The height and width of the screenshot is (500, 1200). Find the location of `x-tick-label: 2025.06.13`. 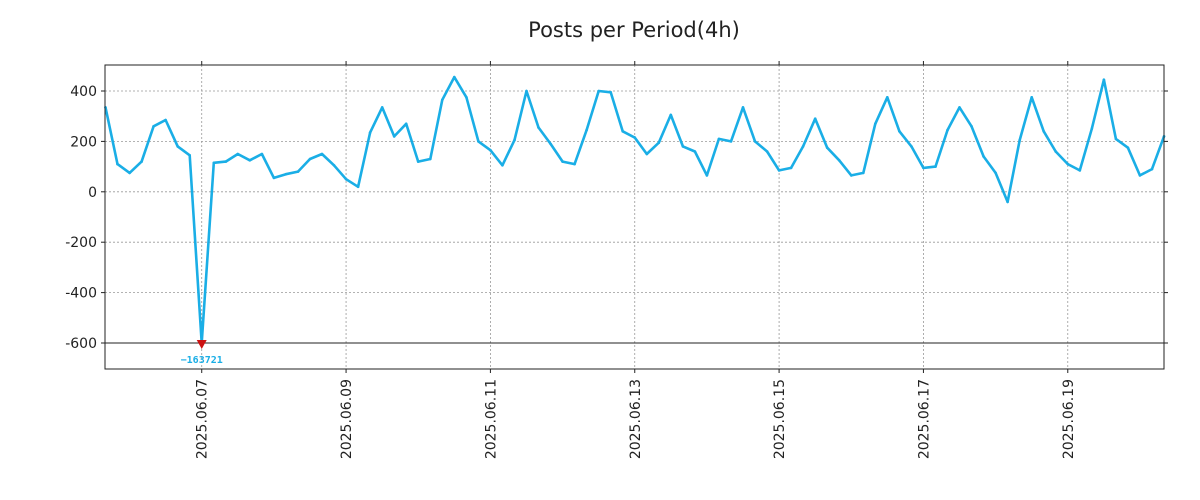

x-tick-label: 2025.06.13 is located at coordinates (636, 419).